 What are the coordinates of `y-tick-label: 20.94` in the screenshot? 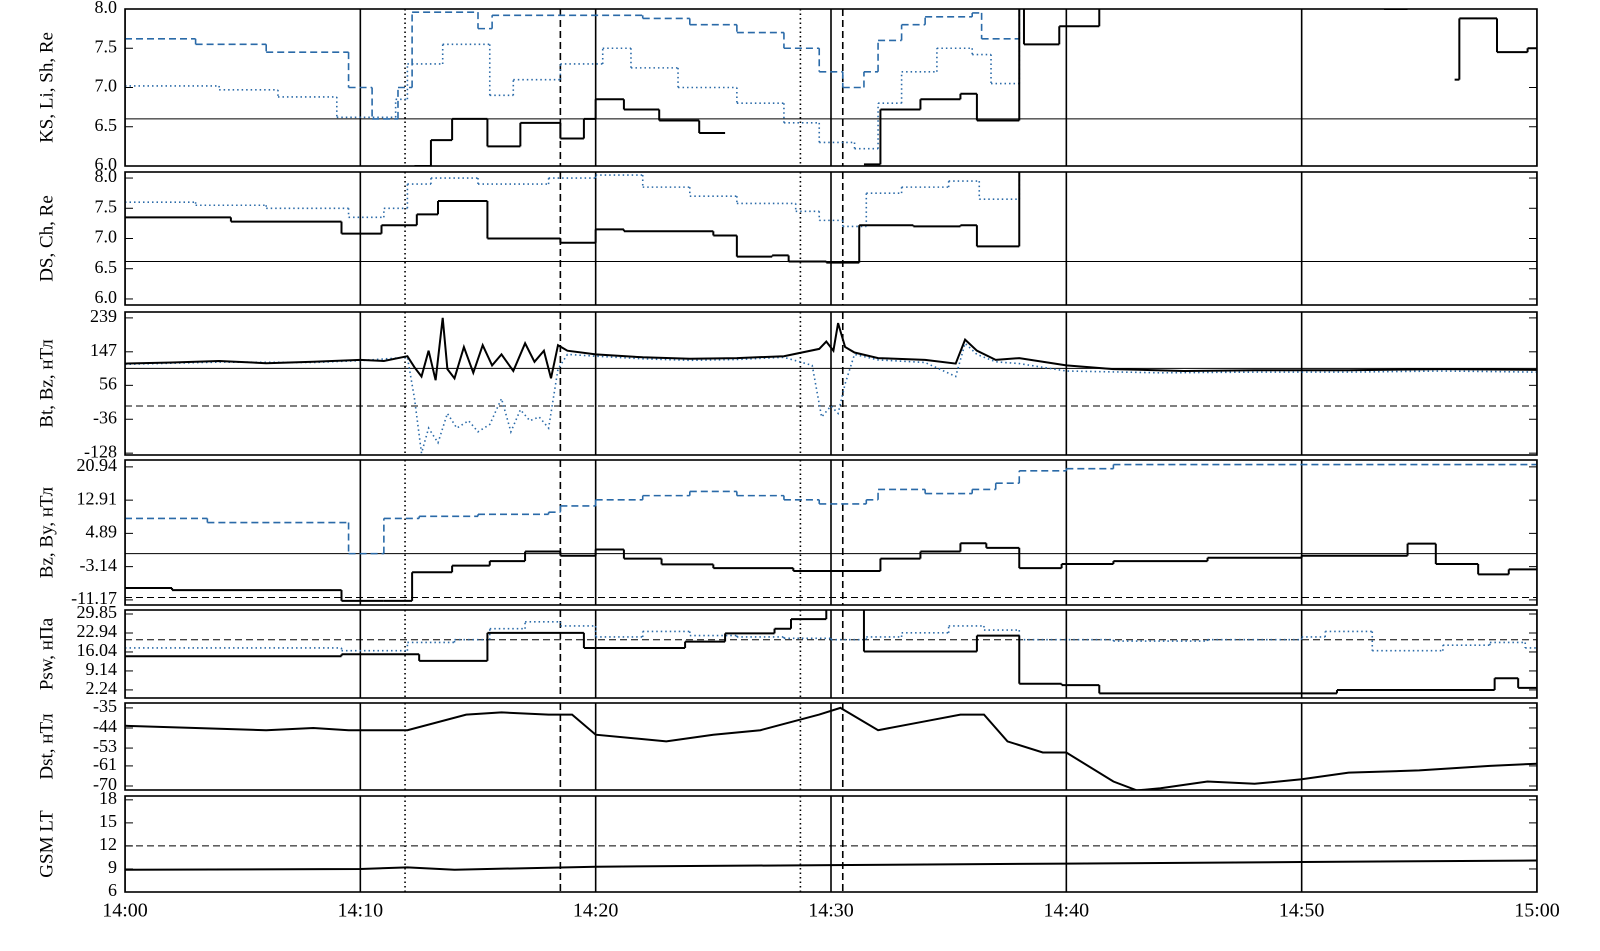 It's located at (97, 465).